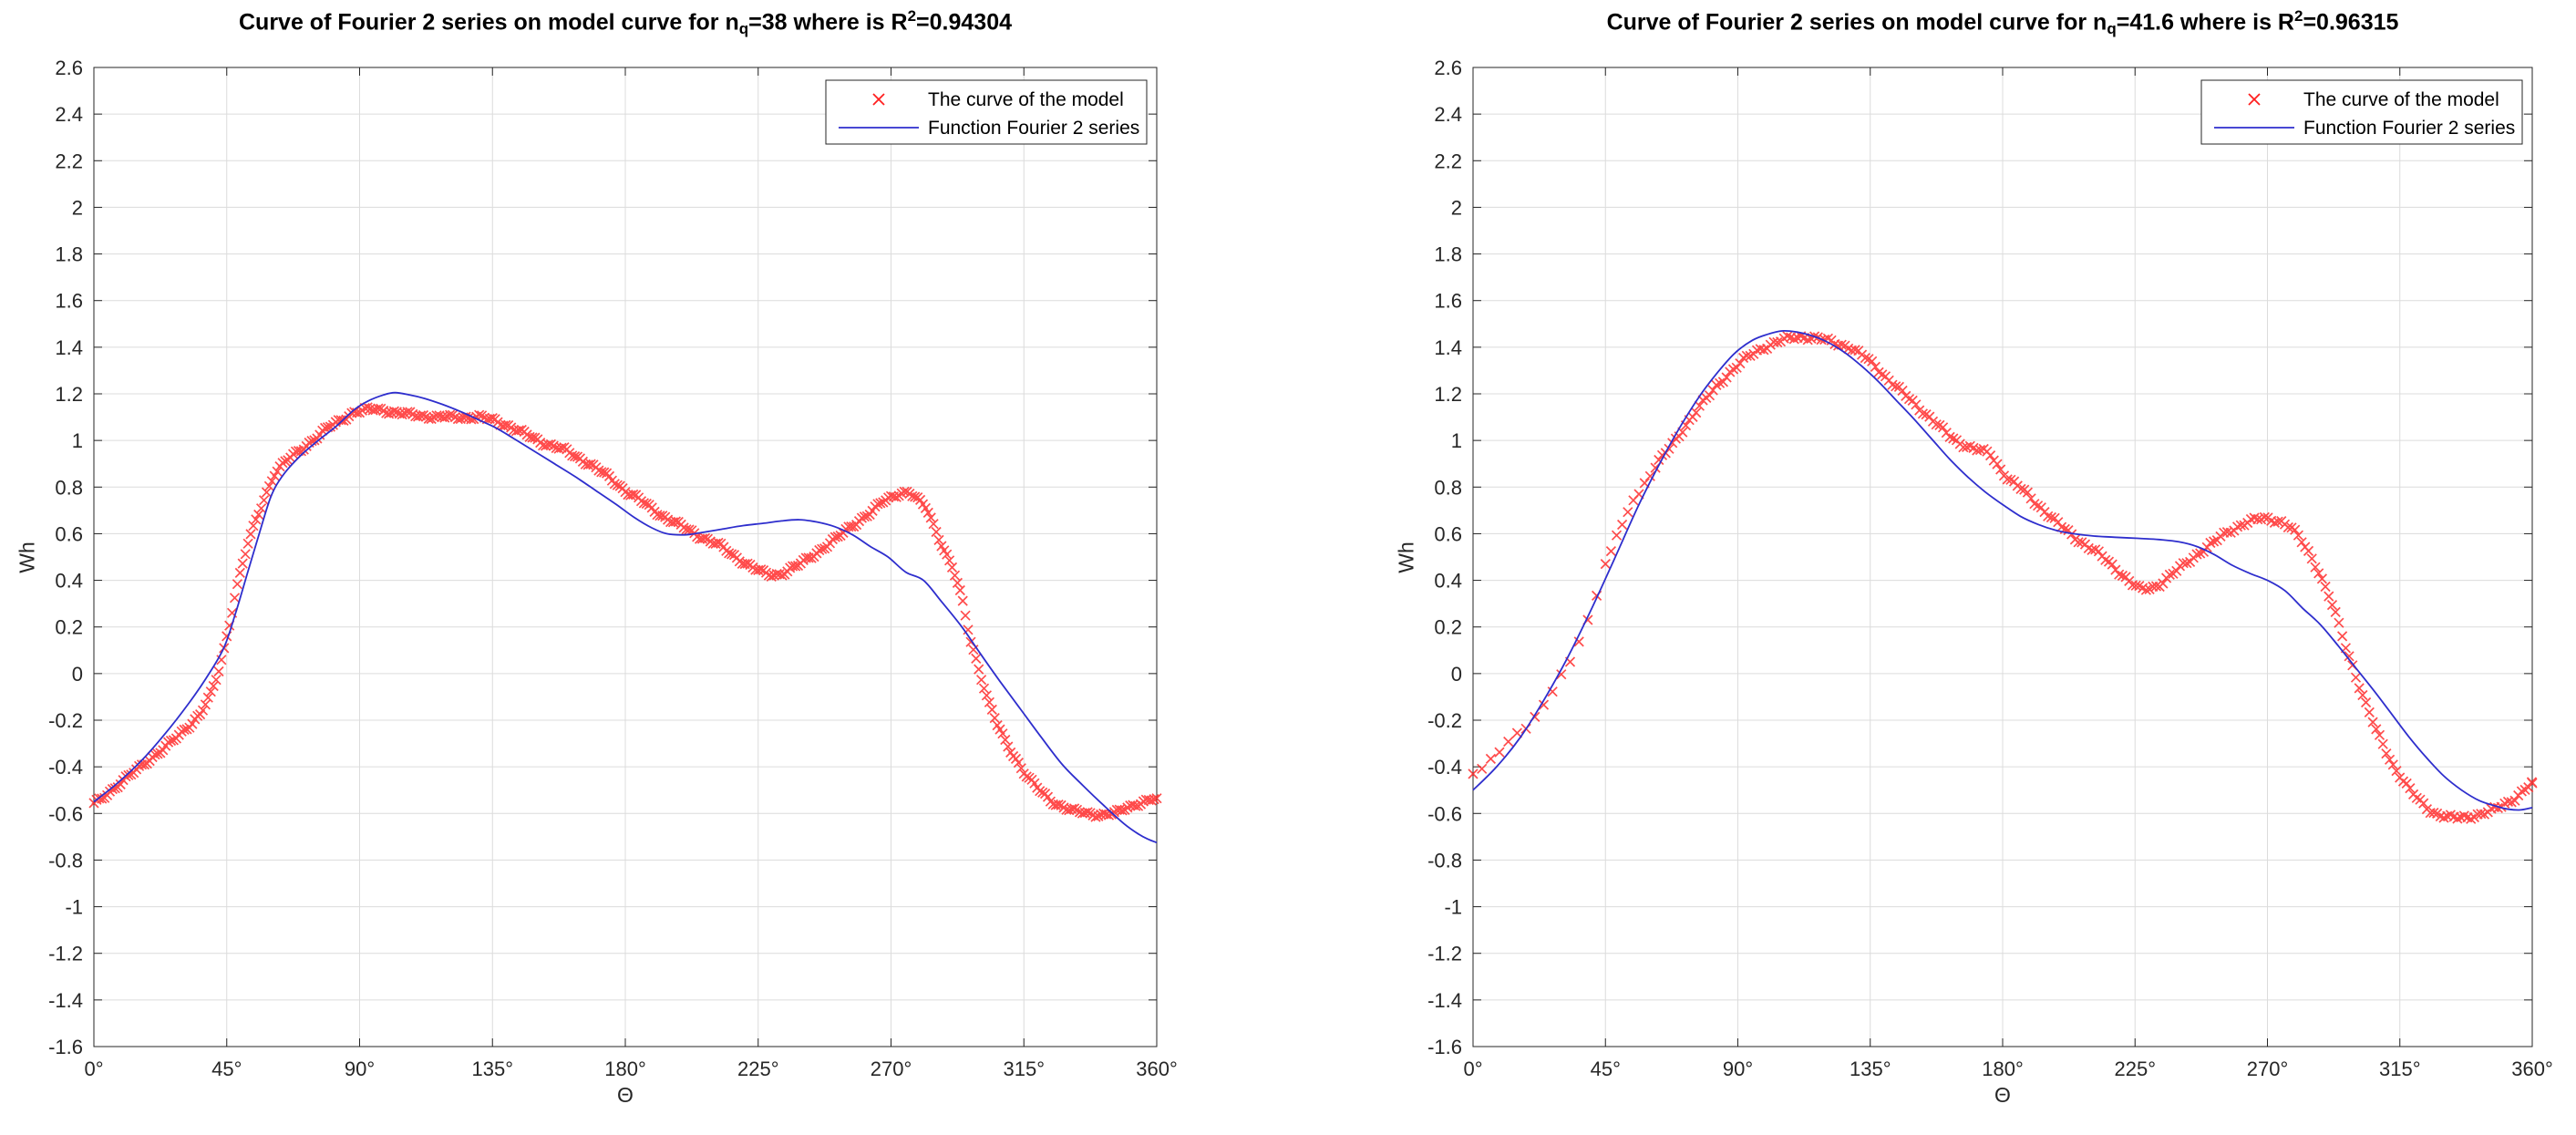 The height and width of the screenshot is (1135, 2576). Describe the element at coordinates (1448, 301) in the screenshot. I see `y-tick-label: 1.6` at that location.